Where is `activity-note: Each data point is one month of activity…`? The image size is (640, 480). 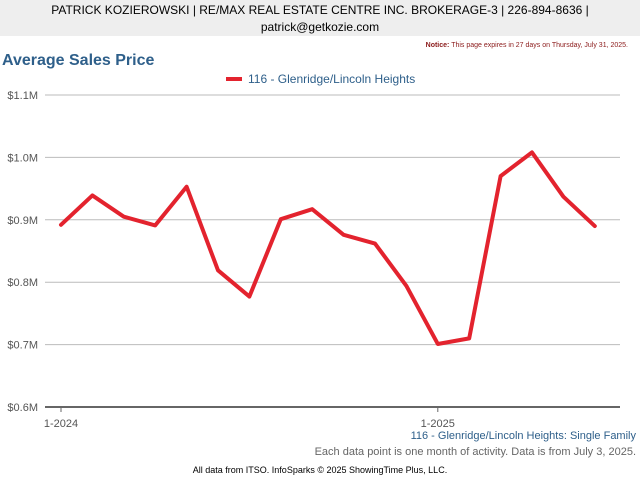 activity-note: Each data point is one month of activity… is located at coordinates (475, 452).